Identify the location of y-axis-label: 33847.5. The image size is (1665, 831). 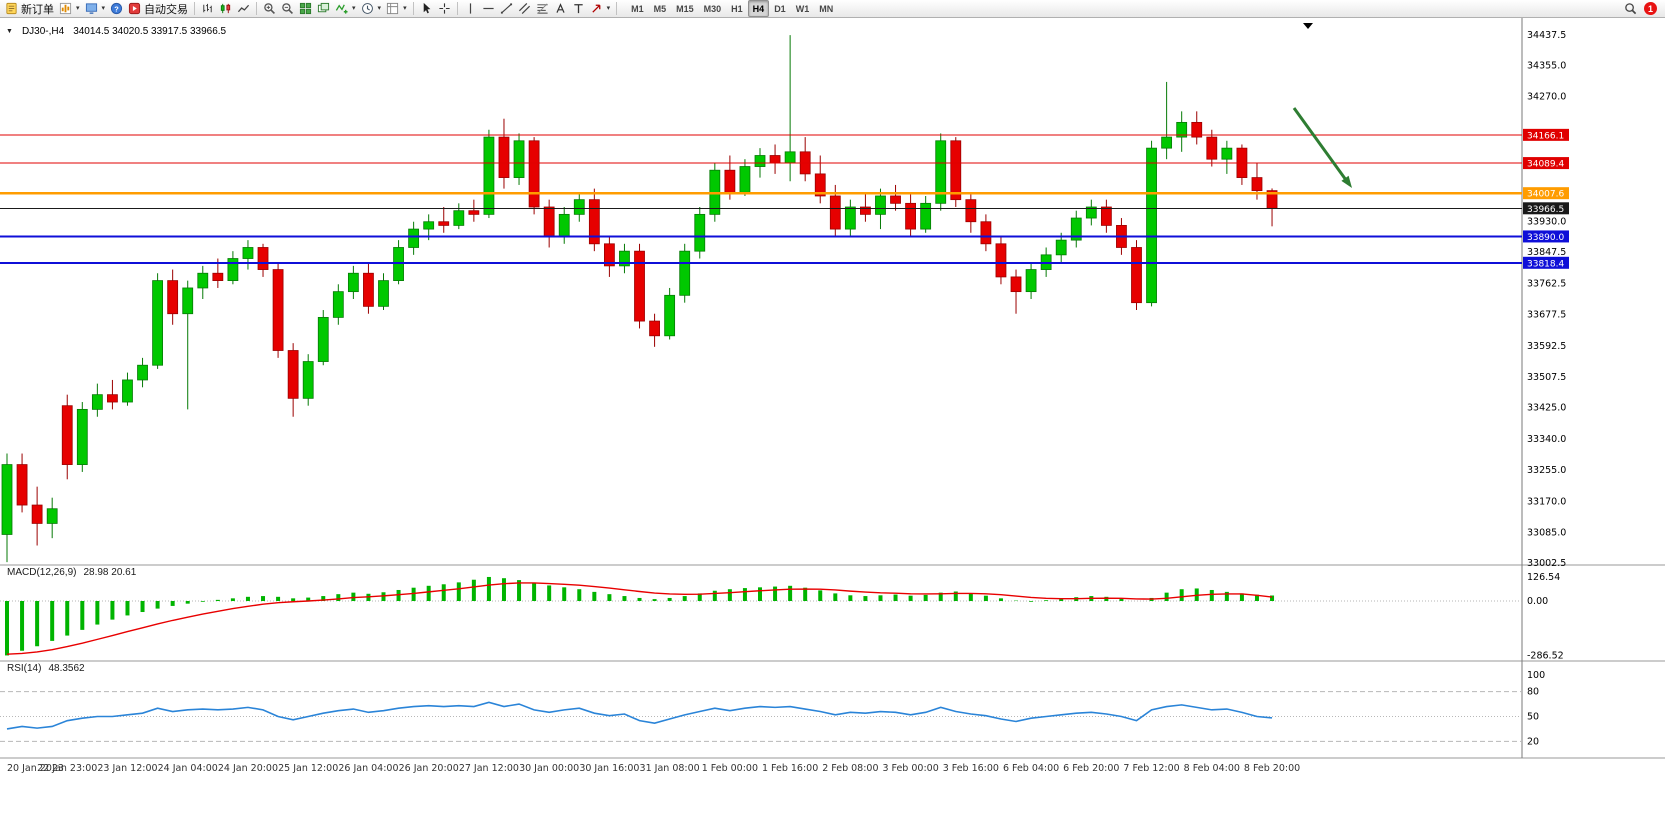
(1546, 252).